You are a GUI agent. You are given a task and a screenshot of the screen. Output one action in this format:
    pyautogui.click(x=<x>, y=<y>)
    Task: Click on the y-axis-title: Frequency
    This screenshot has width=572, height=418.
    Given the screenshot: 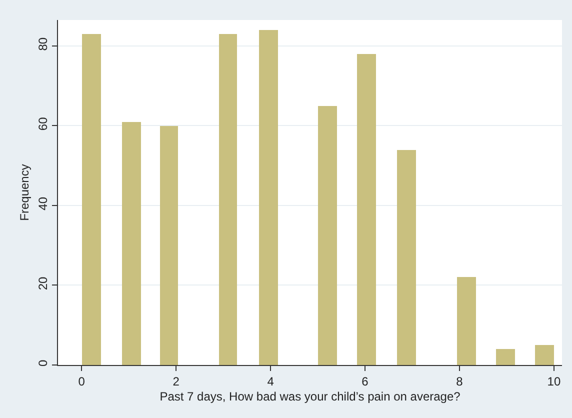 What is the action you would take?
    pyautogui.click(x=25, y=192)
    